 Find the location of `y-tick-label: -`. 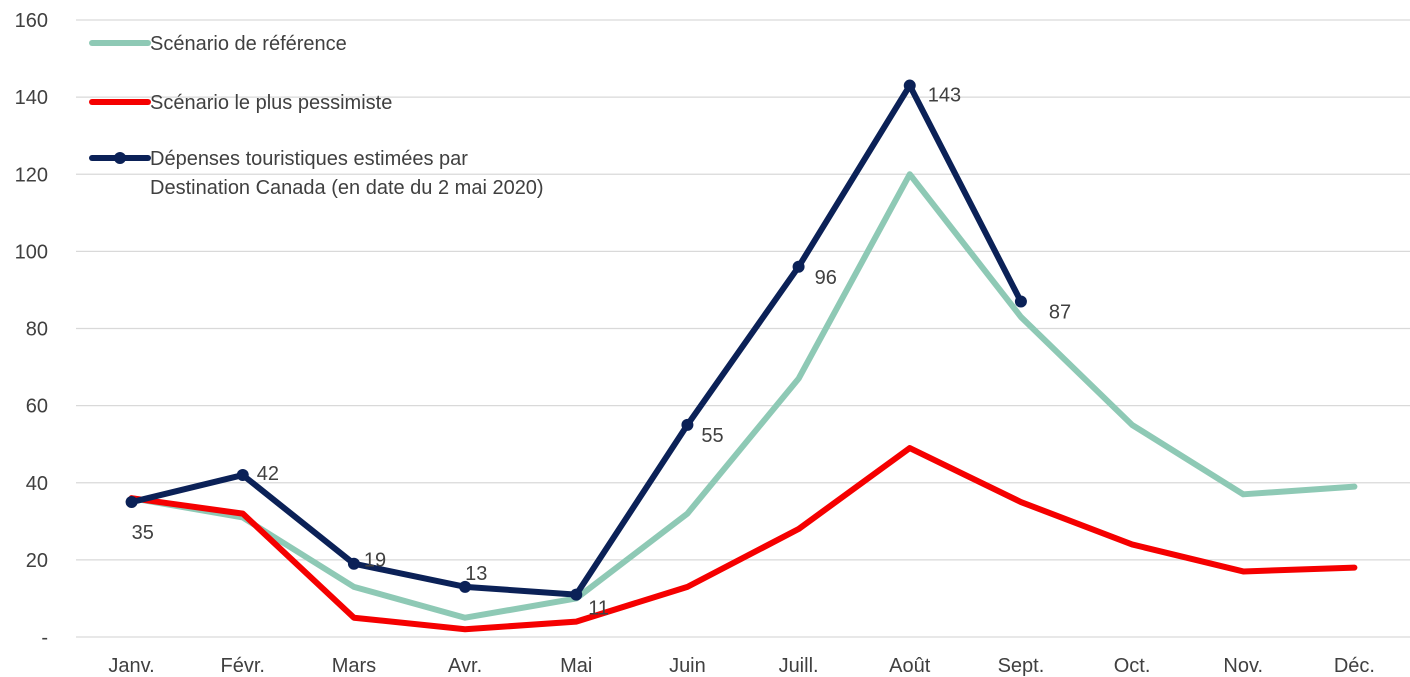

y-tick-label: - is located at coordinates (44, 638).